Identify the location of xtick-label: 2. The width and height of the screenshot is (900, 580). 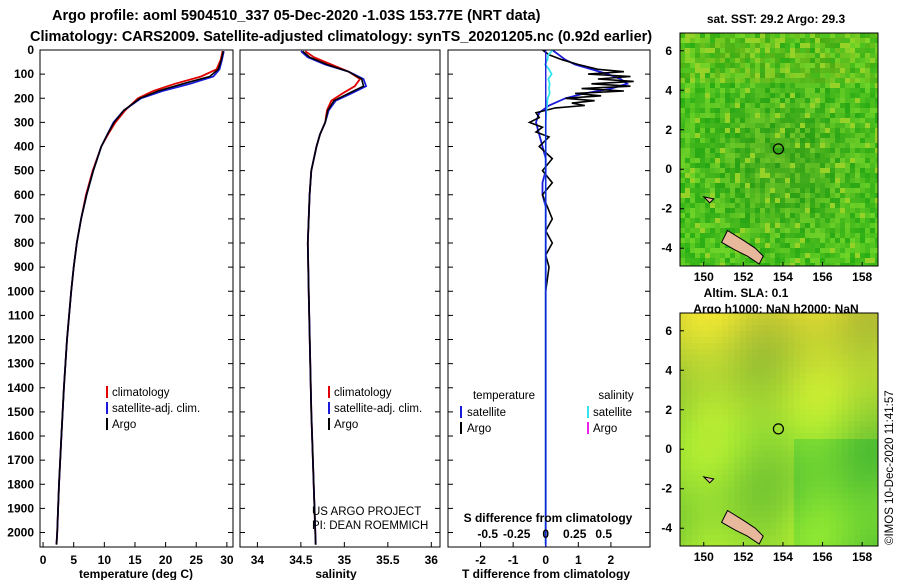
(611, 560).